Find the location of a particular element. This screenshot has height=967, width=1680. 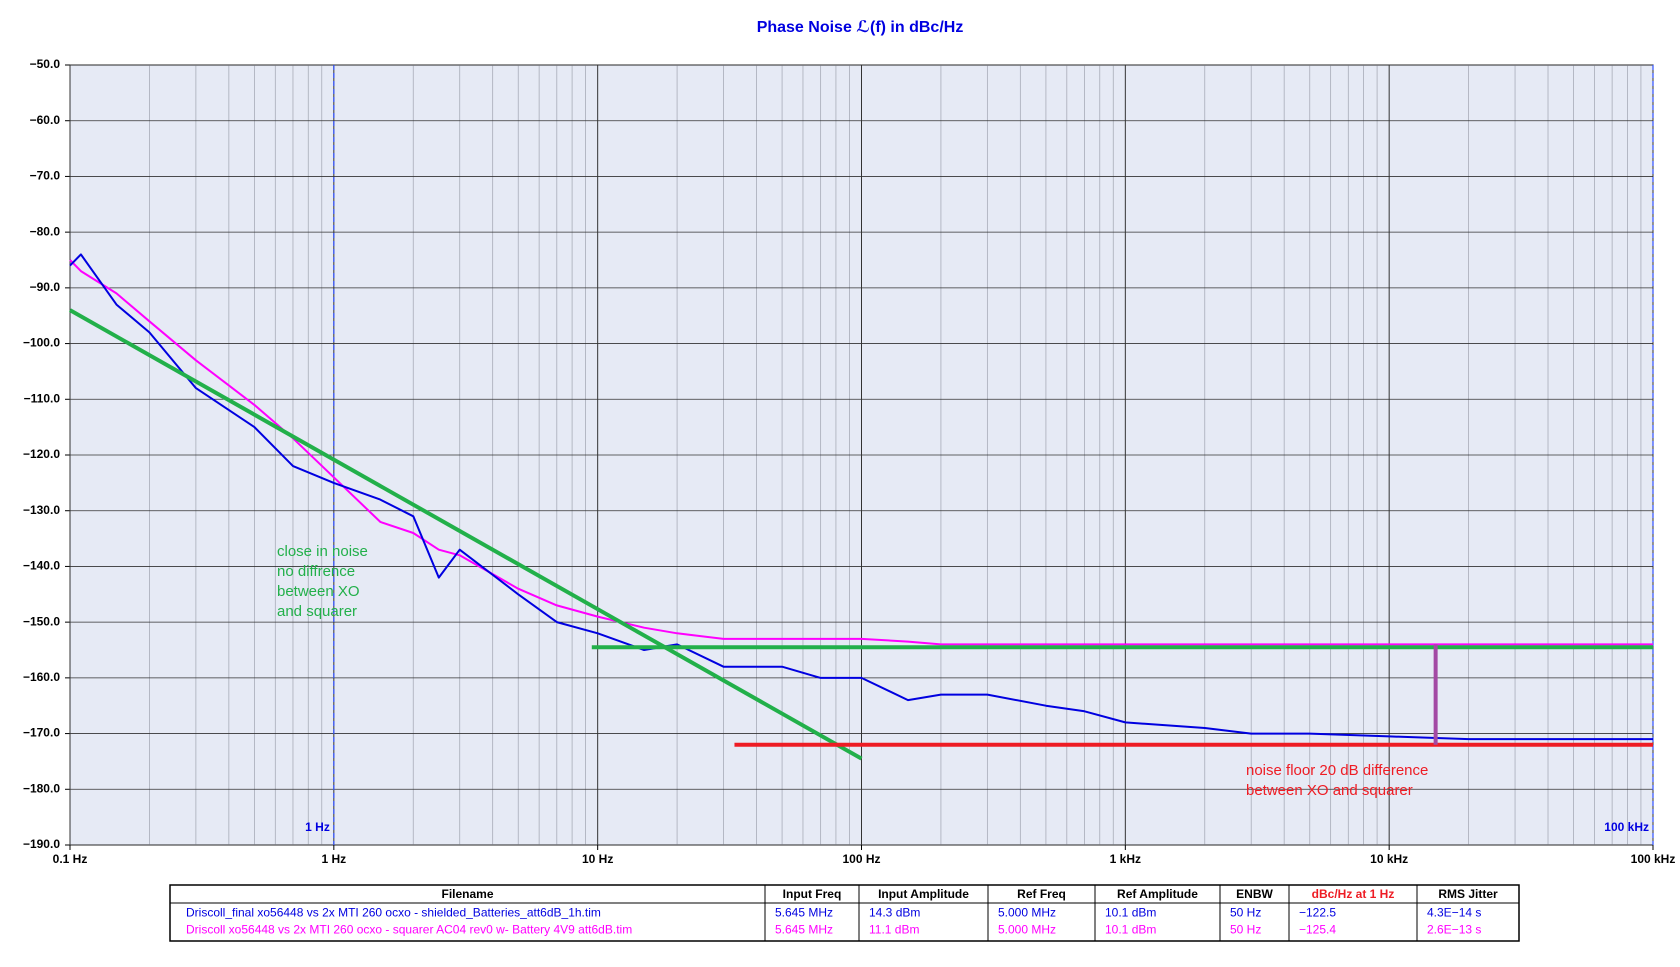

x-tick-label: 10 kHz is located at coordinates (1389, 859).